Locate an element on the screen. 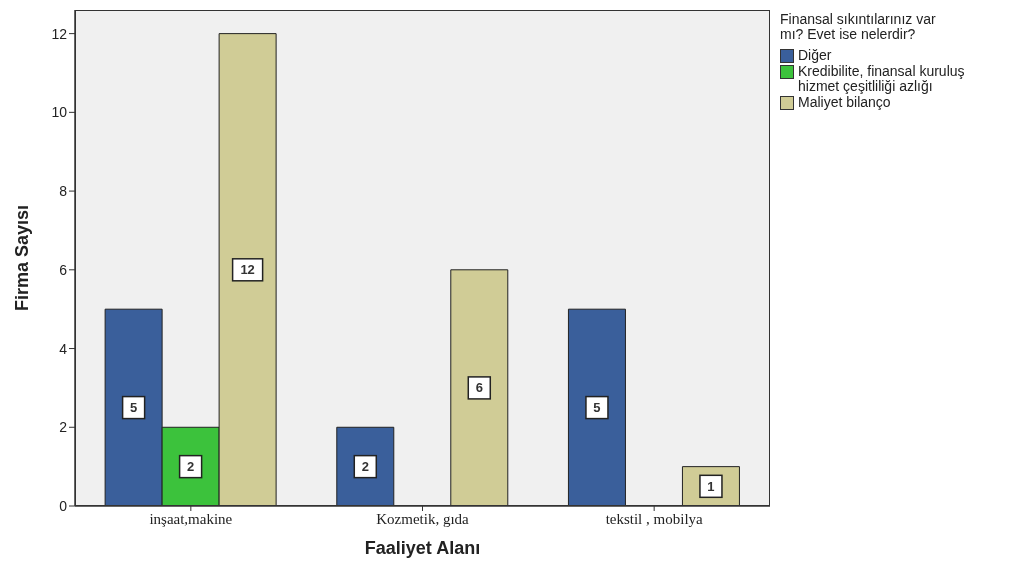 This screenshot has width=1021, height=573. data-label: 6 is located at coordinates (479, 388).